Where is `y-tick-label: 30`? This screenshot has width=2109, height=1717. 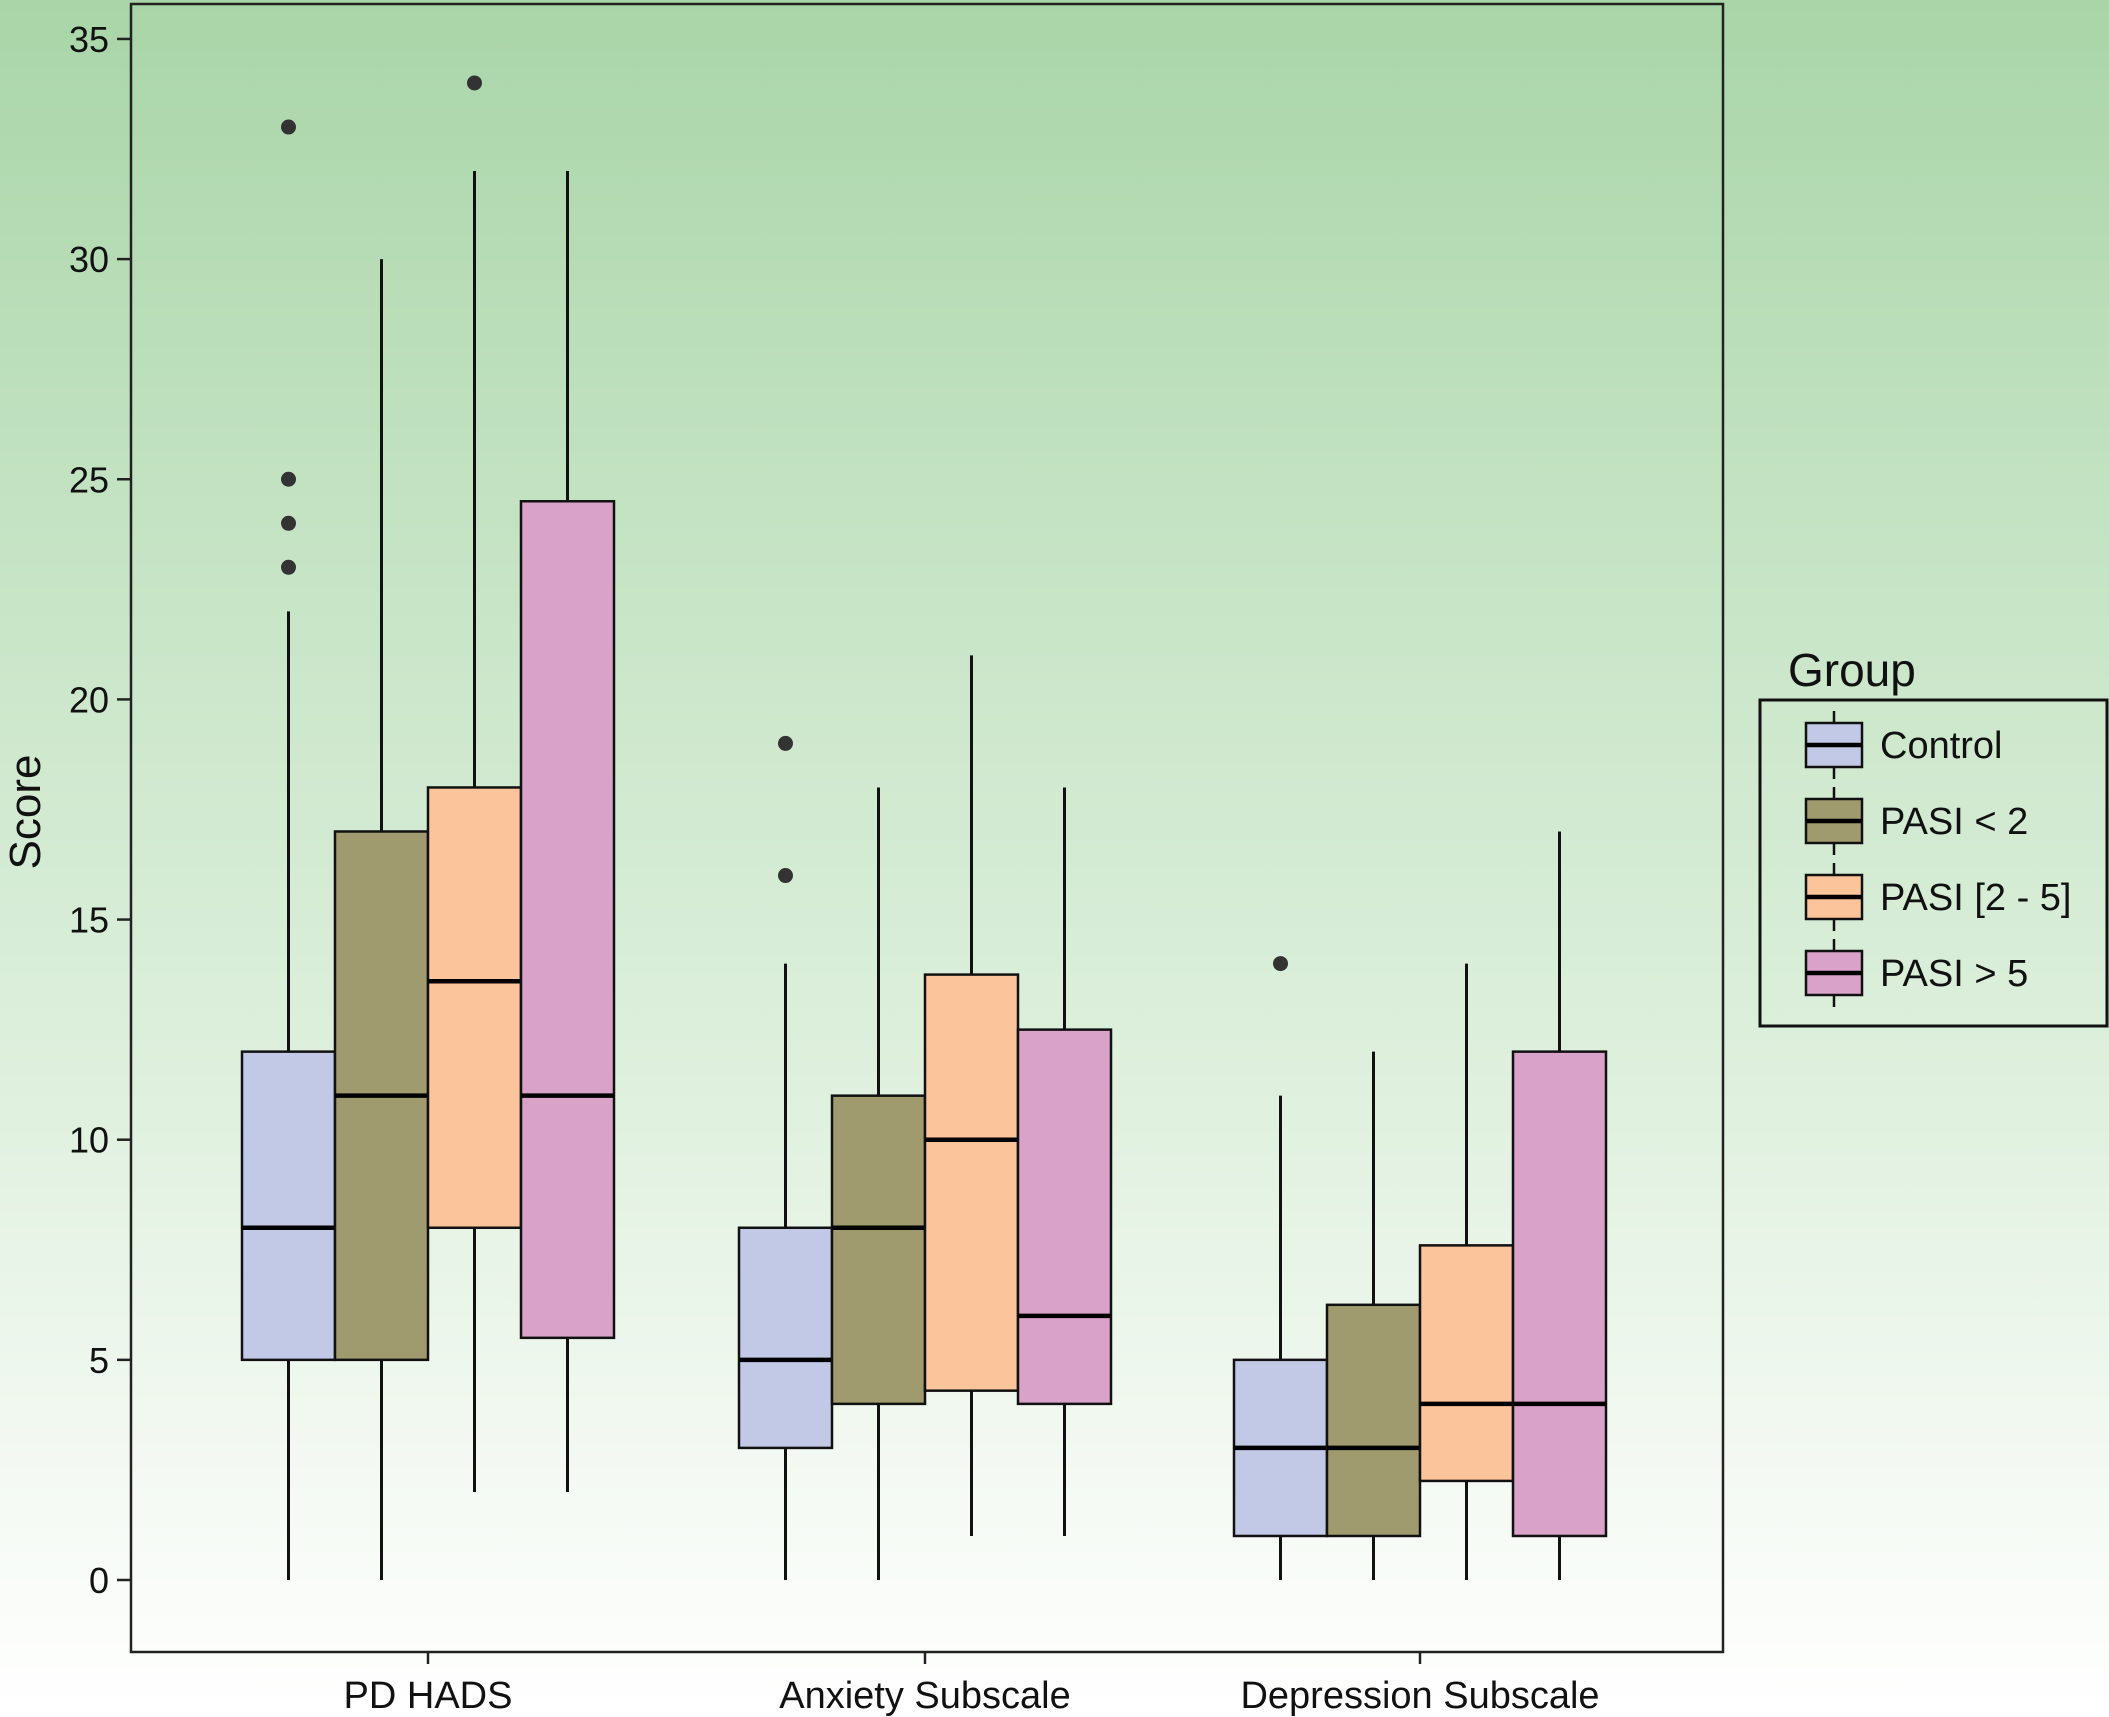
y-tick-label: 30 is located at coordinates (89, 259).